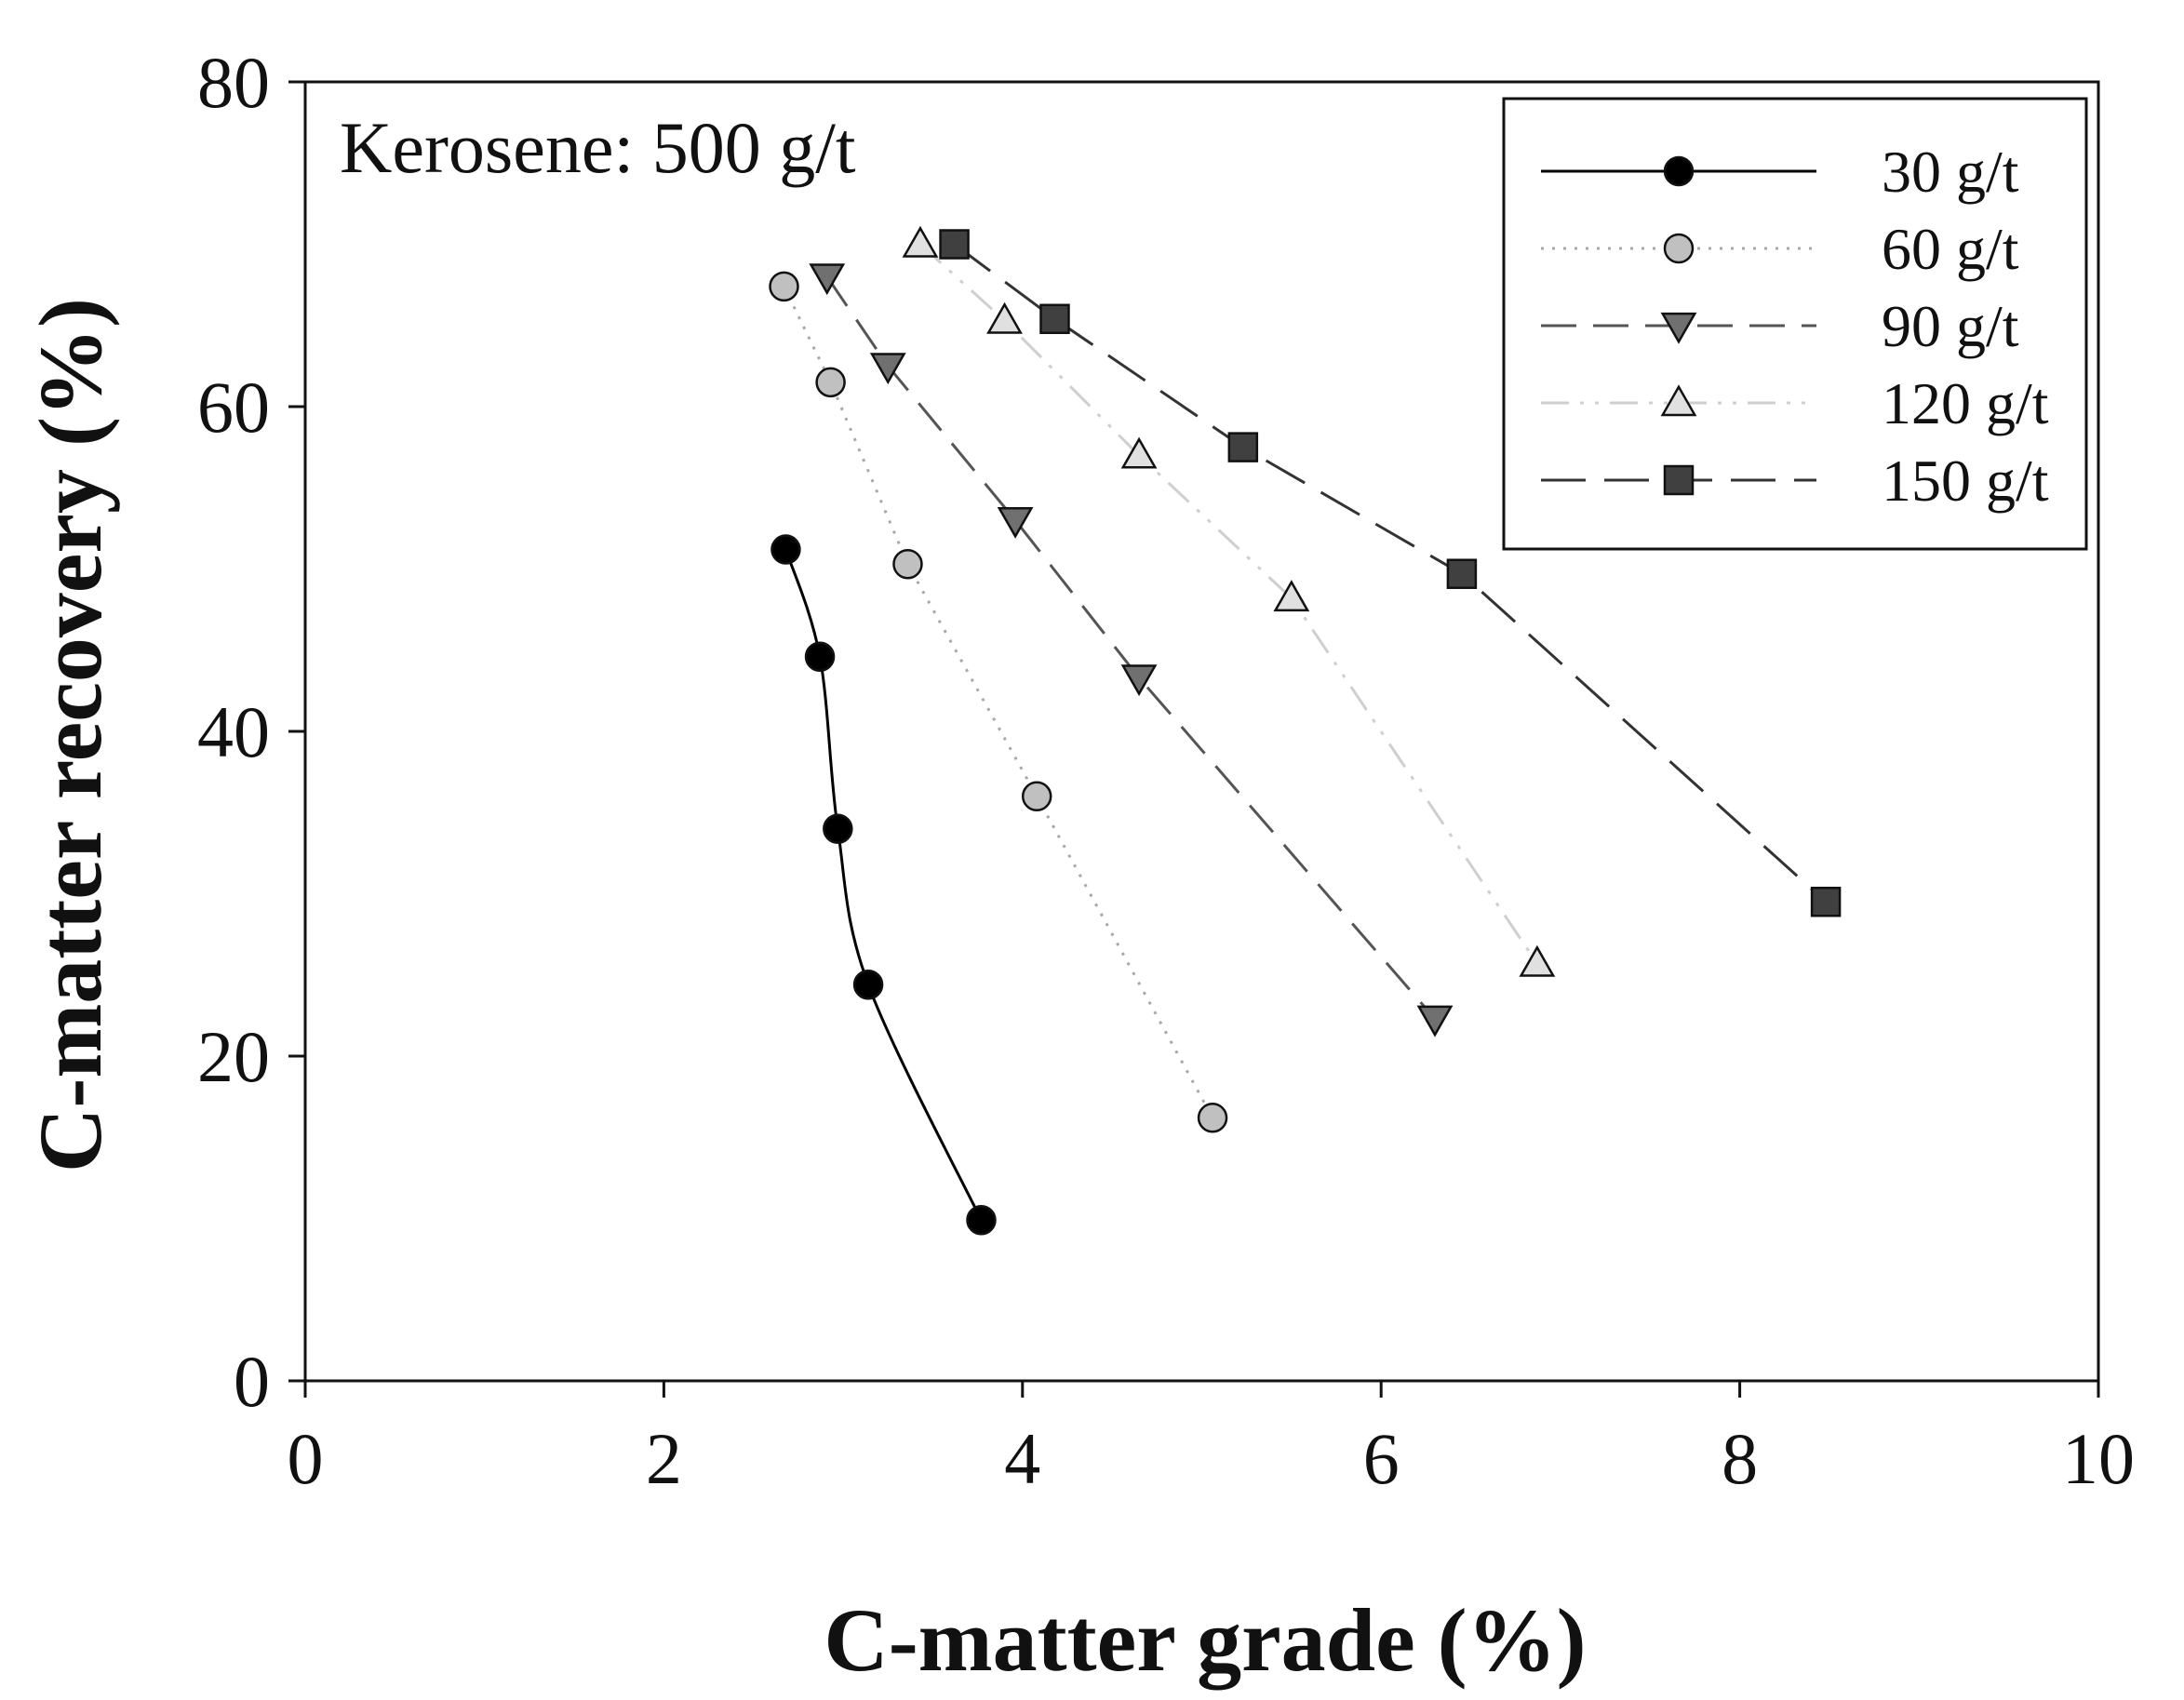  I want to click on legend-item-30-g-t: 30 g/t, so click(1780, 172).